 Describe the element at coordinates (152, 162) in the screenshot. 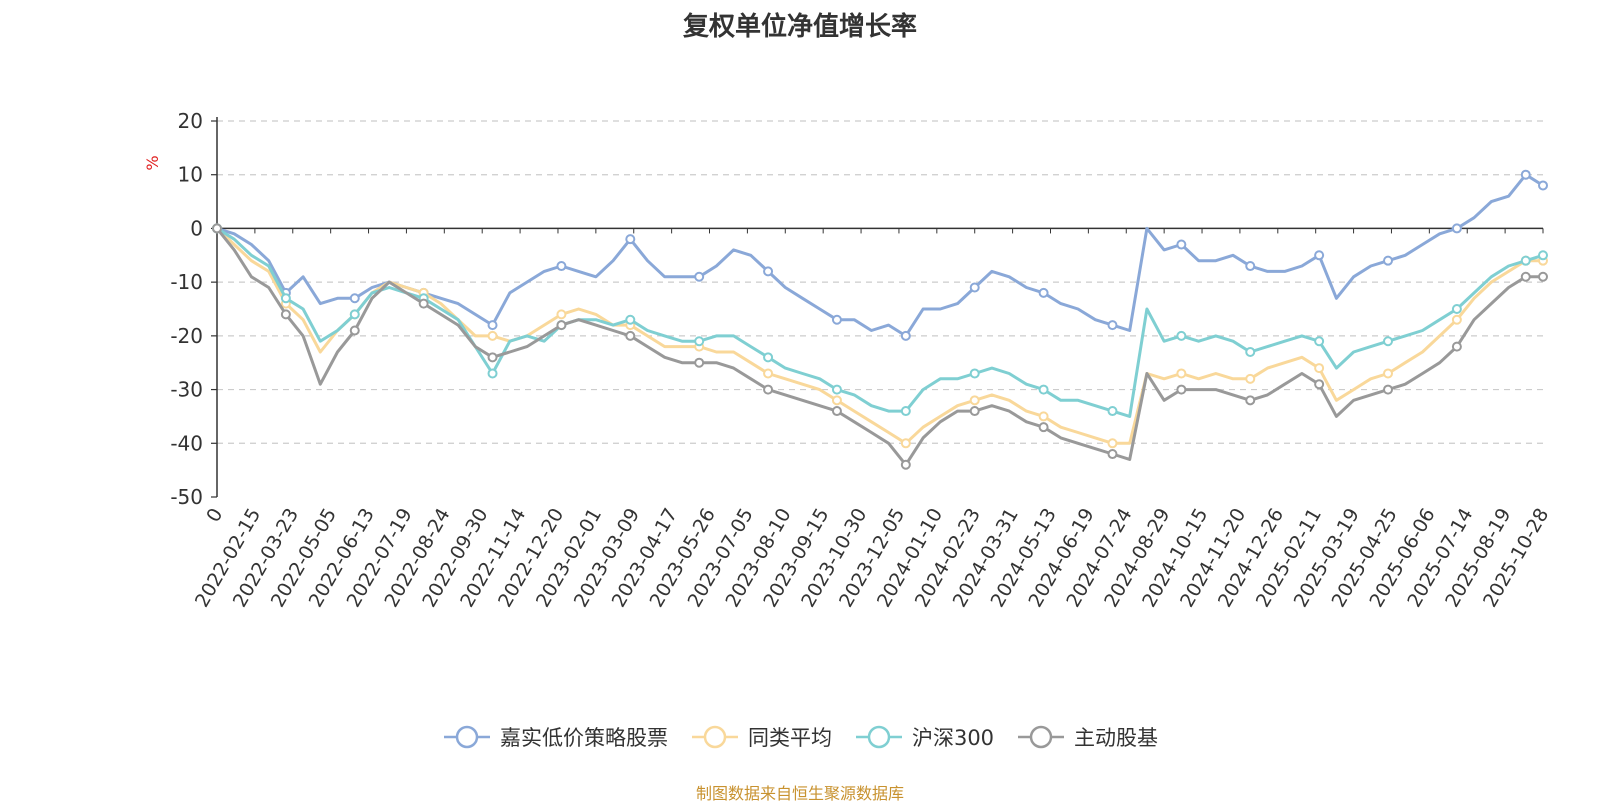

I see `y-axis-label: %` at that location.